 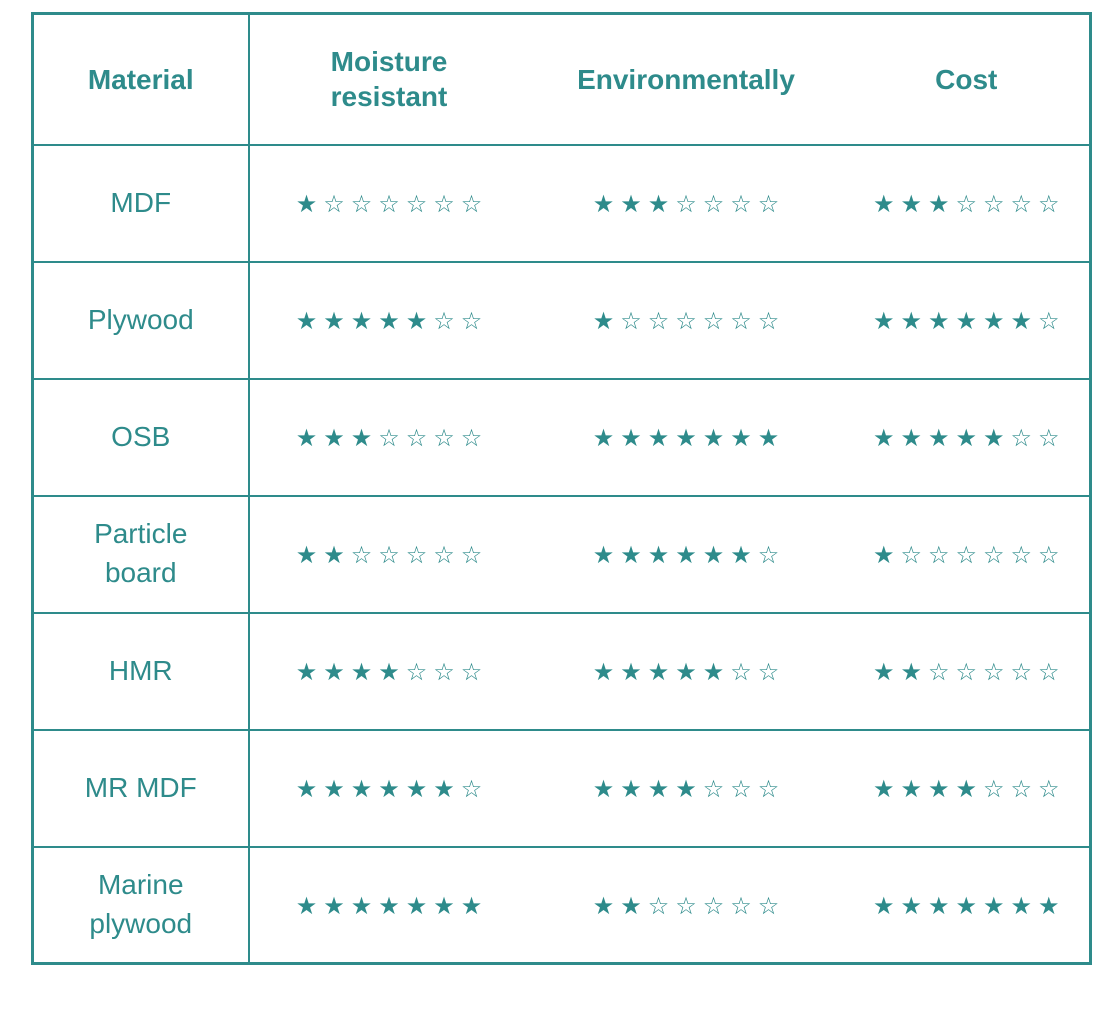 I want to click on star-rating-environmentally: ★ ★ ☆ ☆ ☆ ☆ ☆, so click(x=686, y=904).